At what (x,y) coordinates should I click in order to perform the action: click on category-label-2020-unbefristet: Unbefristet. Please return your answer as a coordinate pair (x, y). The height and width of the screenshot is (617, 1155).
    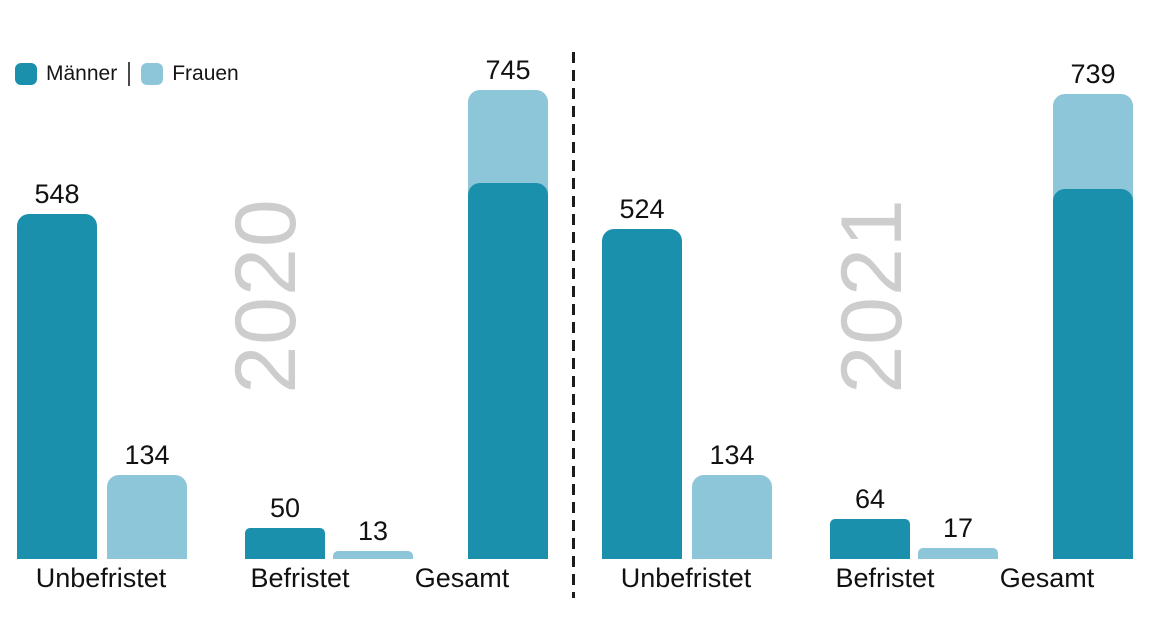
    Looking at the image, I should click on (101, 578).